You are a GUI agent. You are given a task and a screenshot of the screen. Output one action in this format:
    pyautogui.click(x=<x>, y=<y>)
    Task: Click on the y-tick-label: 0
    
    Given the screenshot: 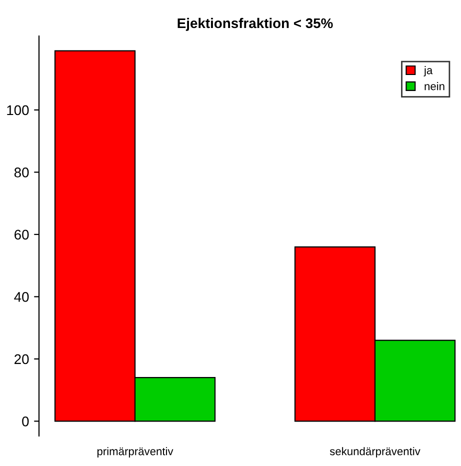 What is the action you would take?
    pyautogui.click(x=25, y=421)
    